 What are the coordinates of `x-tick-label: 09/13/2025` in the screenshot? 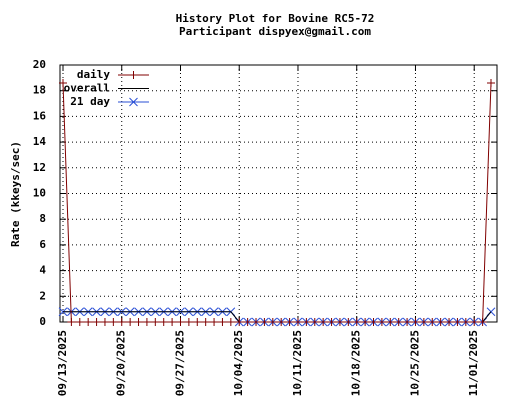 It's located at (62, 363).